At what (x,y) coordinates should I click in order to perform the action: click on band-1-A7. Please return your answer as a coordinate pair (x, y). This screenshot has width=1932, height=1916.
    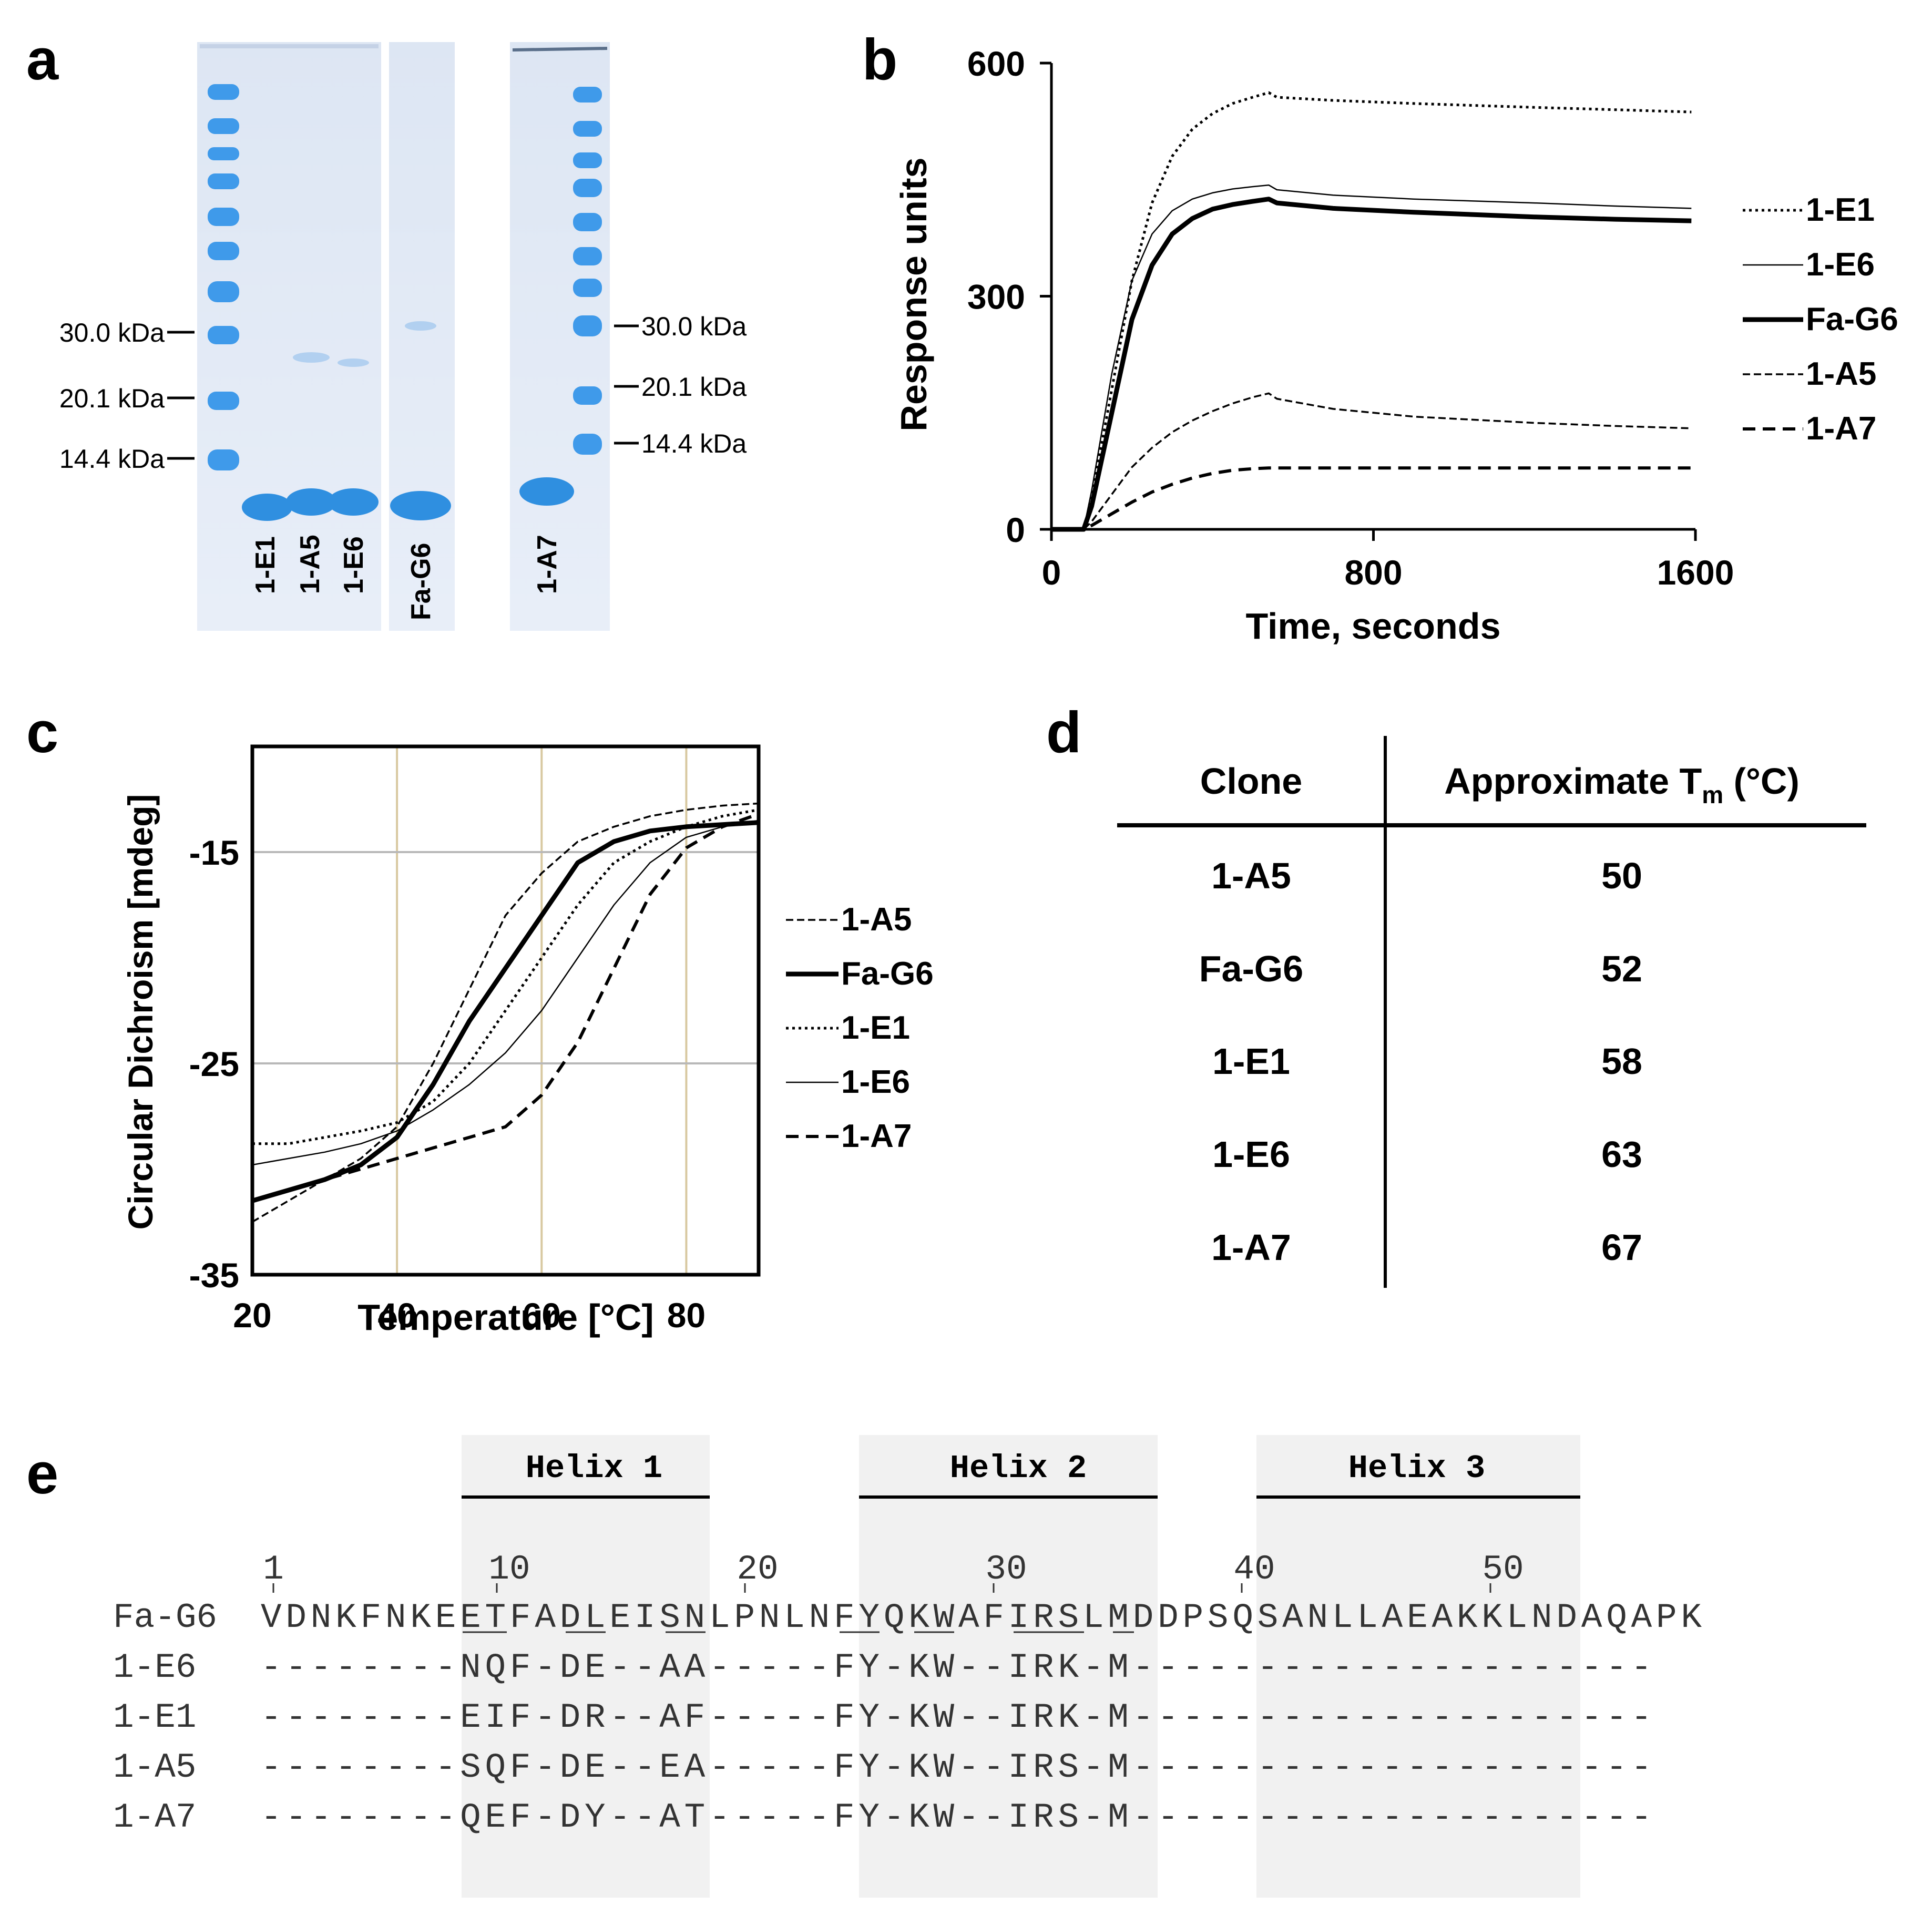
    Looking at the image, I should click on (546, 491).